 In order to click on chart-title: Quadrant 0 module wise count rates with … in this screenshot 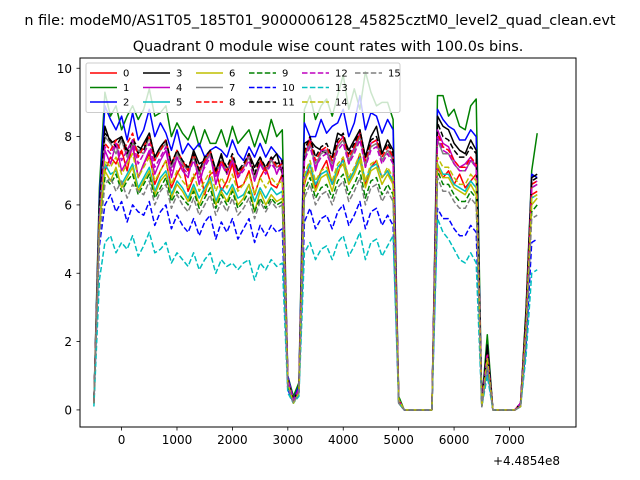, I will do `click(328, 47)`.